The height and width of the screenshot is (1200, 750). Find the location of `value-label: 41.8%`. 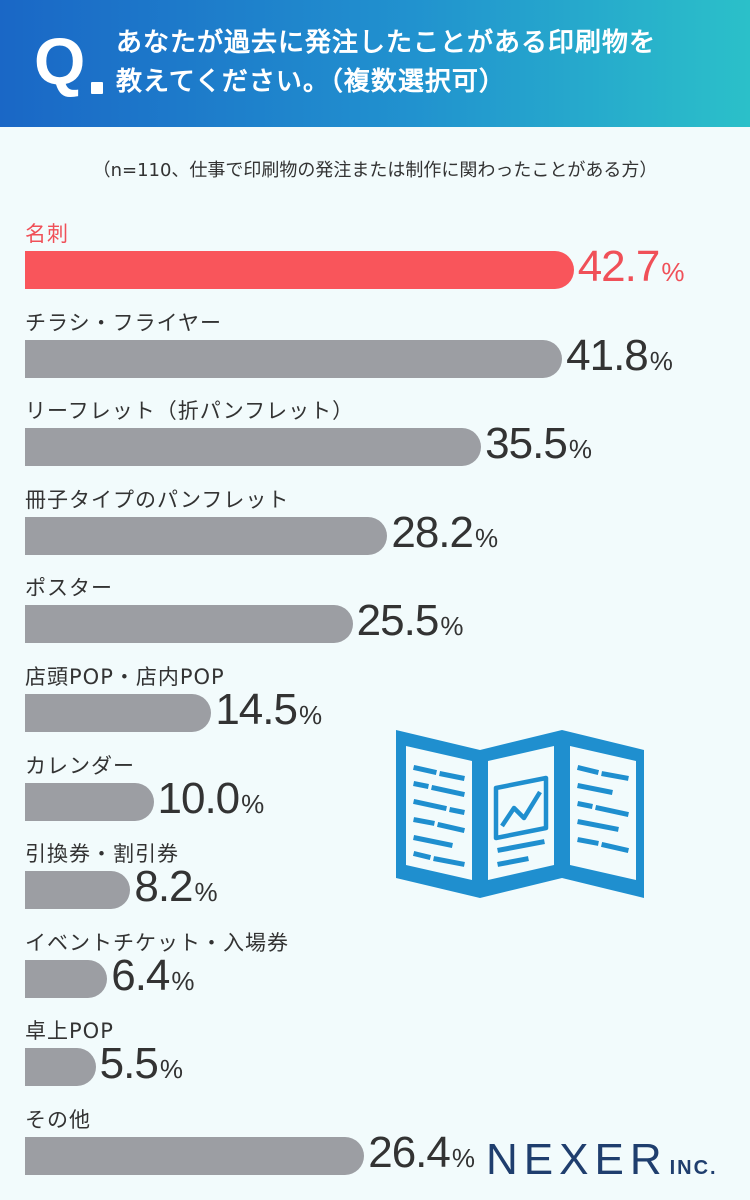

value-label: 41.8% is located at coordinates (619, 356).